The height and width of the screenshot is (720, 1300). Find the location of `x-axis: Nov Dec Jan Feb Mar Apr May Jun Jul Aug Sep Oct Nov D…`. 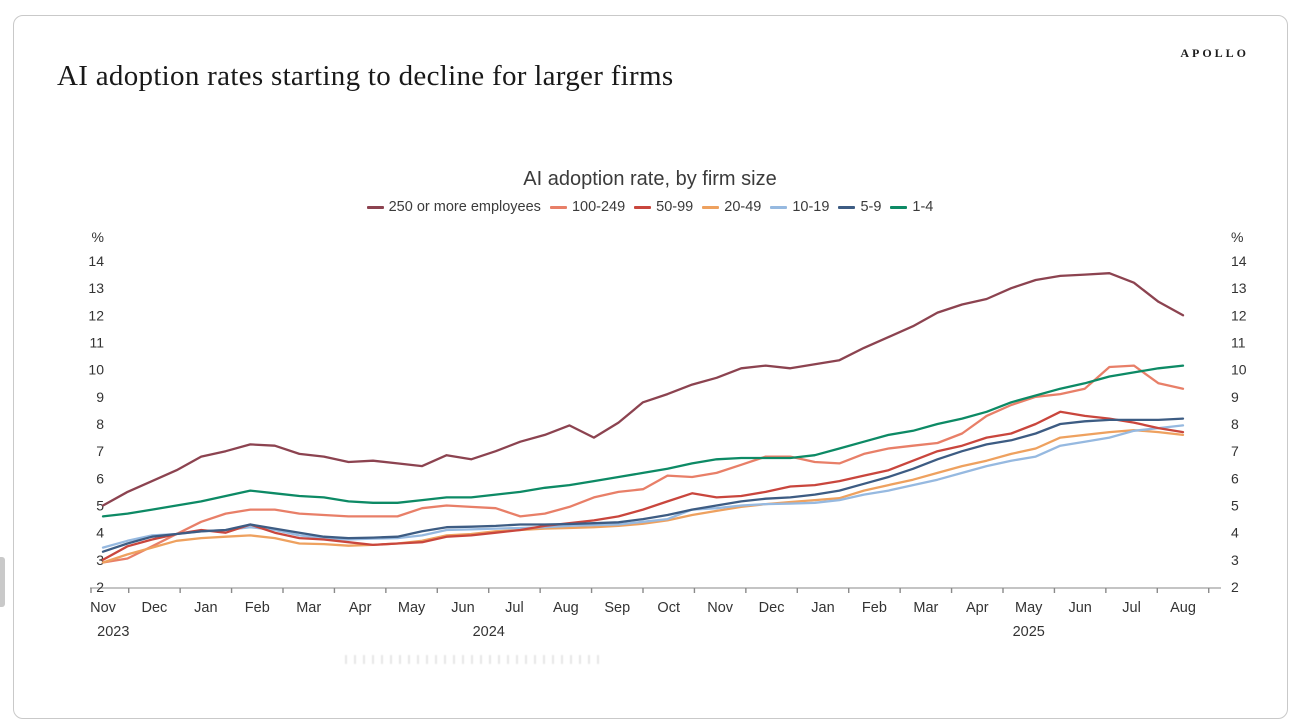

x-axis: Nov Dec Jan Feb Mar Apr May Jun Jul Aug Sep Oct Nov D… is located at coordinates (655, 613).